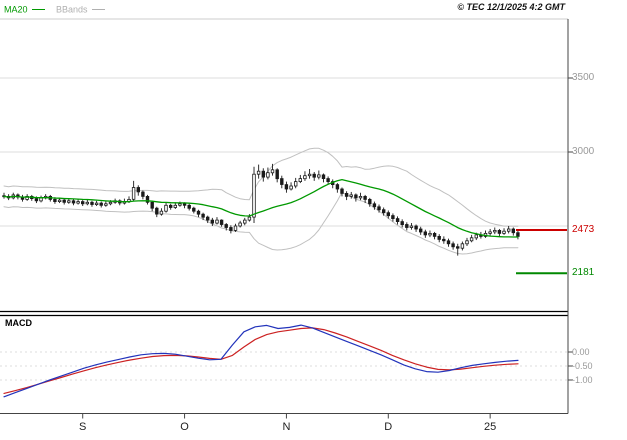  What do you see at coordinates (511, 7) in the screenshot?
I see `copyright-text: © TEC 12/1/2025 4:2 GMT` at bounding box center [511, 7].